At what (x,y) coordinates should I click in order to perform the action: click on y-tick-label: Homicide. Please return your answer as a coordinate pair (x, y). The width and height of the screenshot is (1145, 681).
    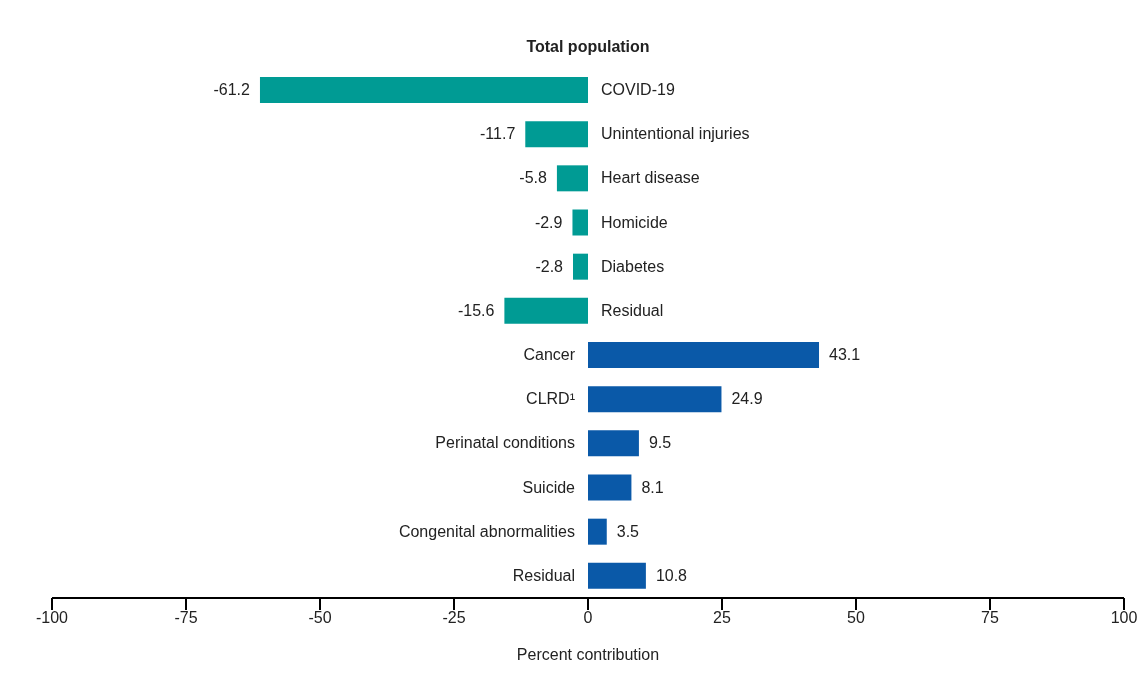
    Looking at the image, I should click on (634, 222).